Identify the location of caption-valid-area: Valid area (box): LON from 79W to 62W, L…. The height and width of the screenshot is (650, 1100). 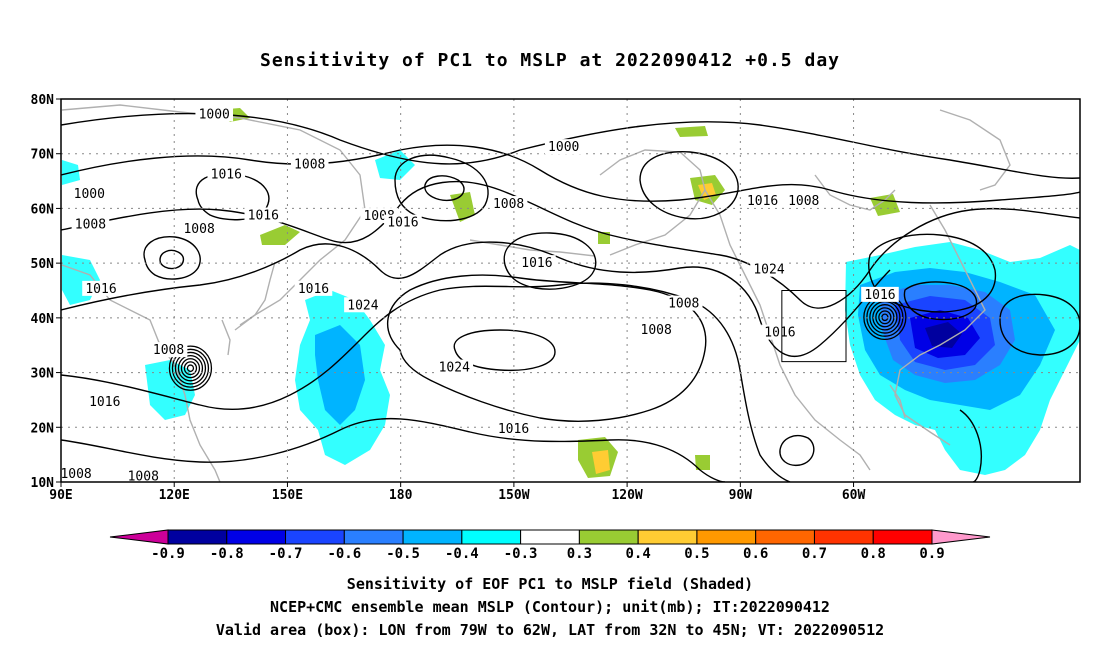
(550, 630).